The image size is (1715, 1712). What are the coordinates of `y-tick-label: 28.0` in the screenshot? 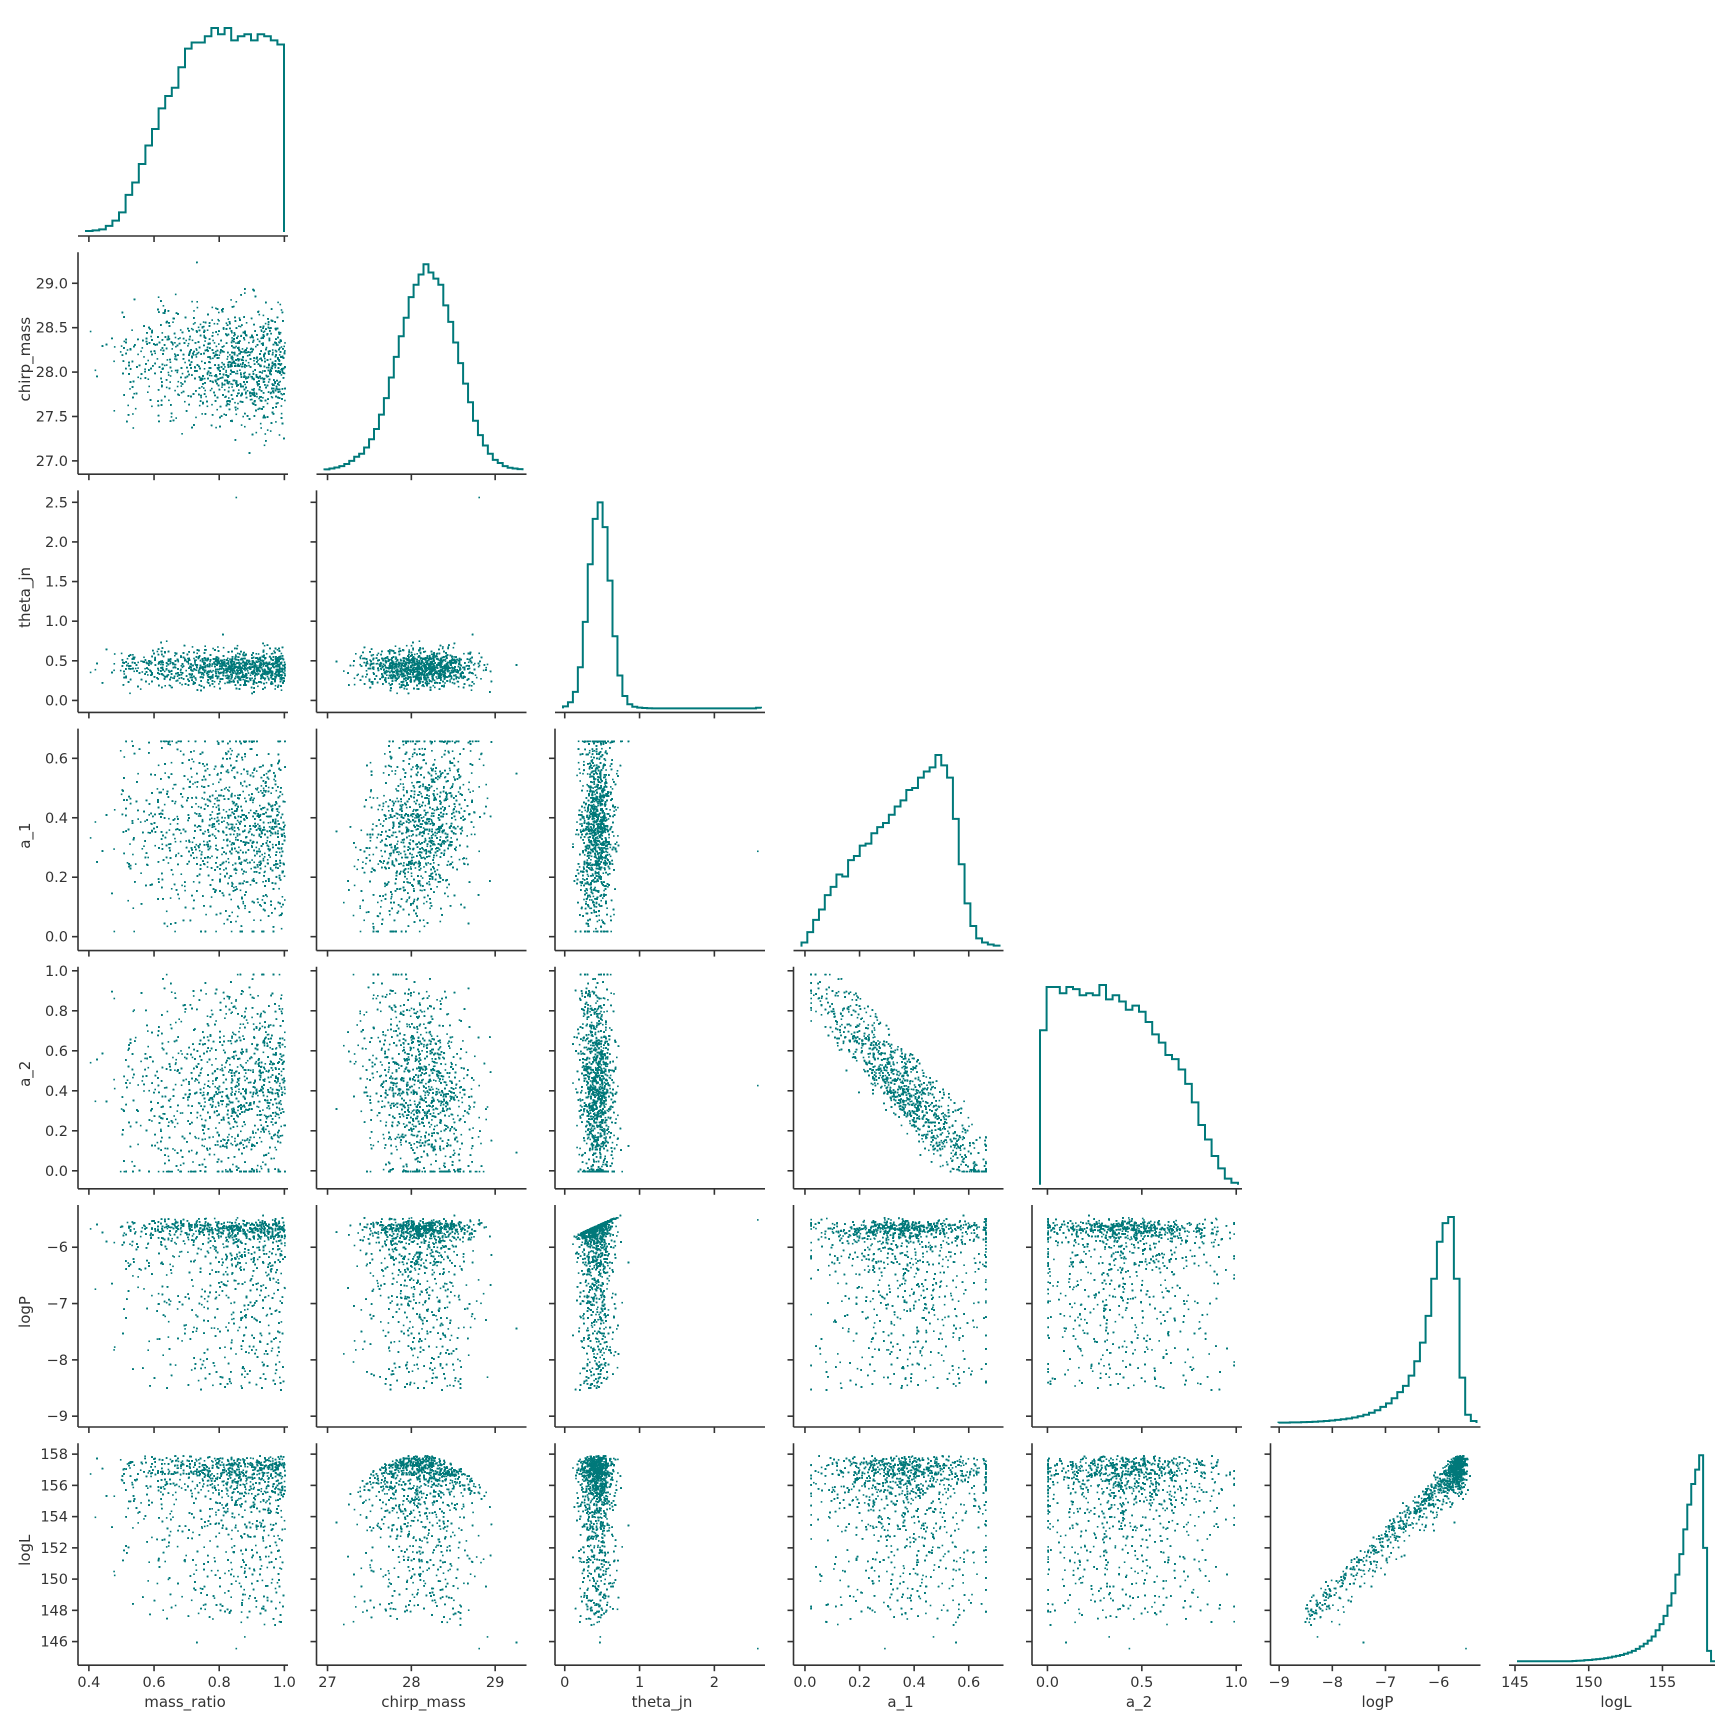 It's located at (52, 373).